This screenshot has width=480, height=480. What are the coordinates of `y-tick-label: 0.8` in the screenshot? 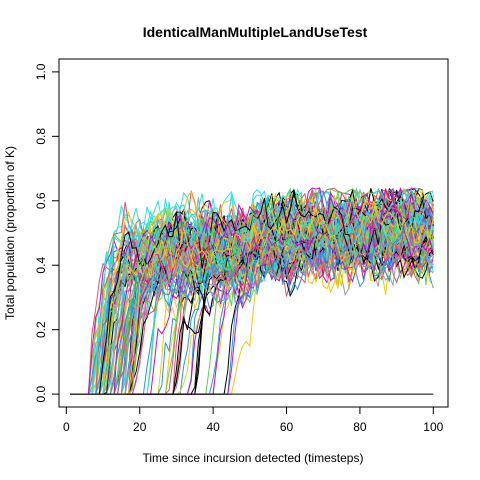 It's located at (41, 136).